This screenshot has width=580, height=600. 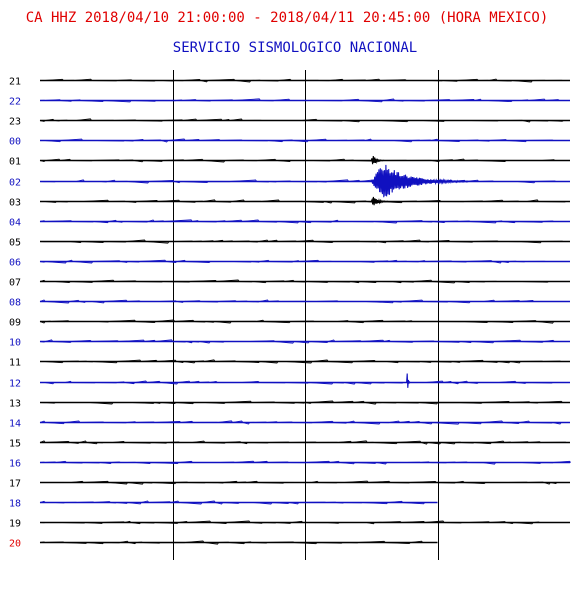 What do you see at coordinates (15, 464) in the screenshot?
I see `hour-label: 16` at bounding box center [15, 464].